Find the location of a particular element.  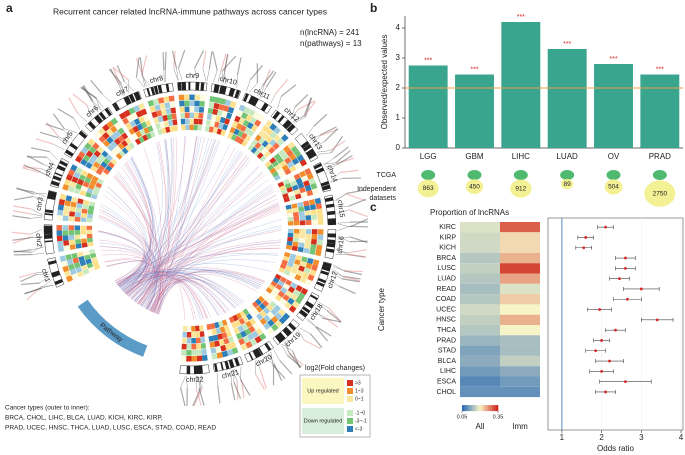

chromosome-label: chr21 is located at coordinates (230, 374).